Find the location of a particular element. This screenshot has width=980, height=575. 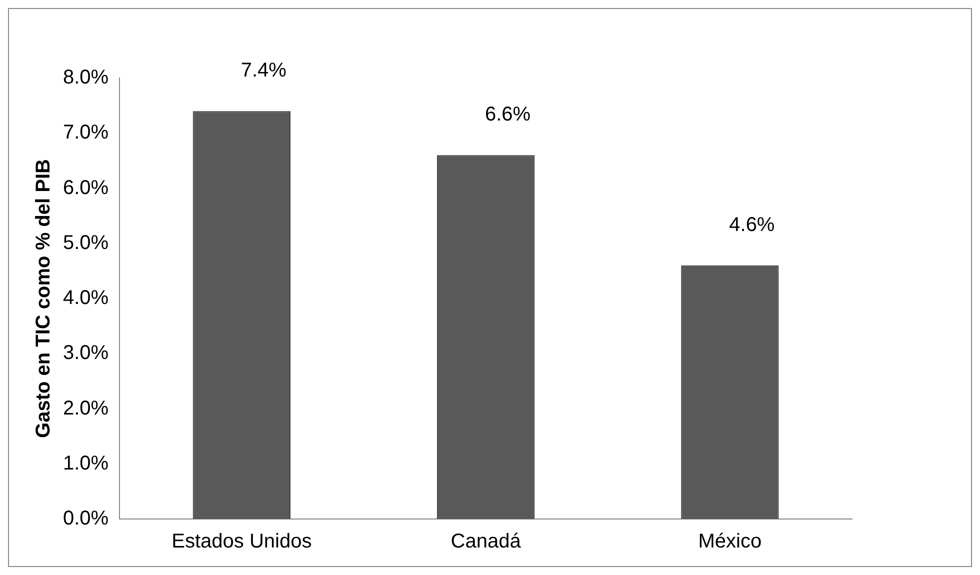

data-label: 6.6% is located at coordinates (507, 115).